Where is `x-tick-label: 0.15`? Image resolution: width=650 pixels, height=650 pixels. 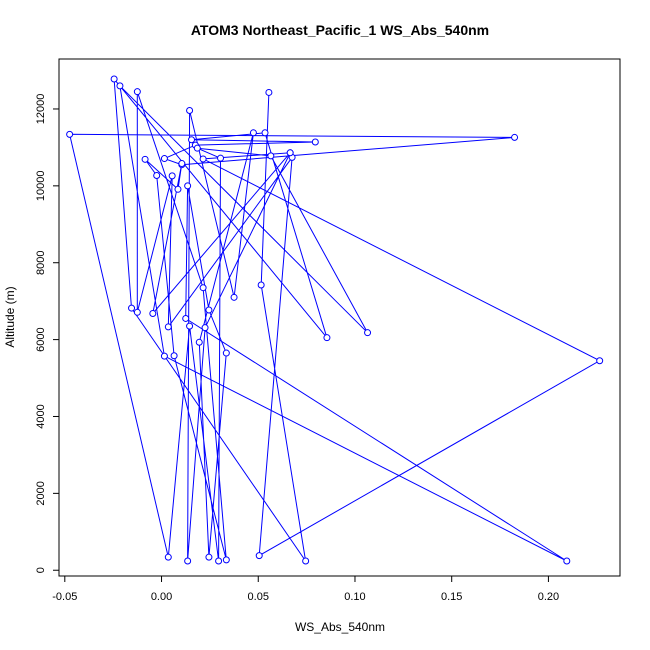
x-tick-label: 0.15 is located at coordinates (451, 597).